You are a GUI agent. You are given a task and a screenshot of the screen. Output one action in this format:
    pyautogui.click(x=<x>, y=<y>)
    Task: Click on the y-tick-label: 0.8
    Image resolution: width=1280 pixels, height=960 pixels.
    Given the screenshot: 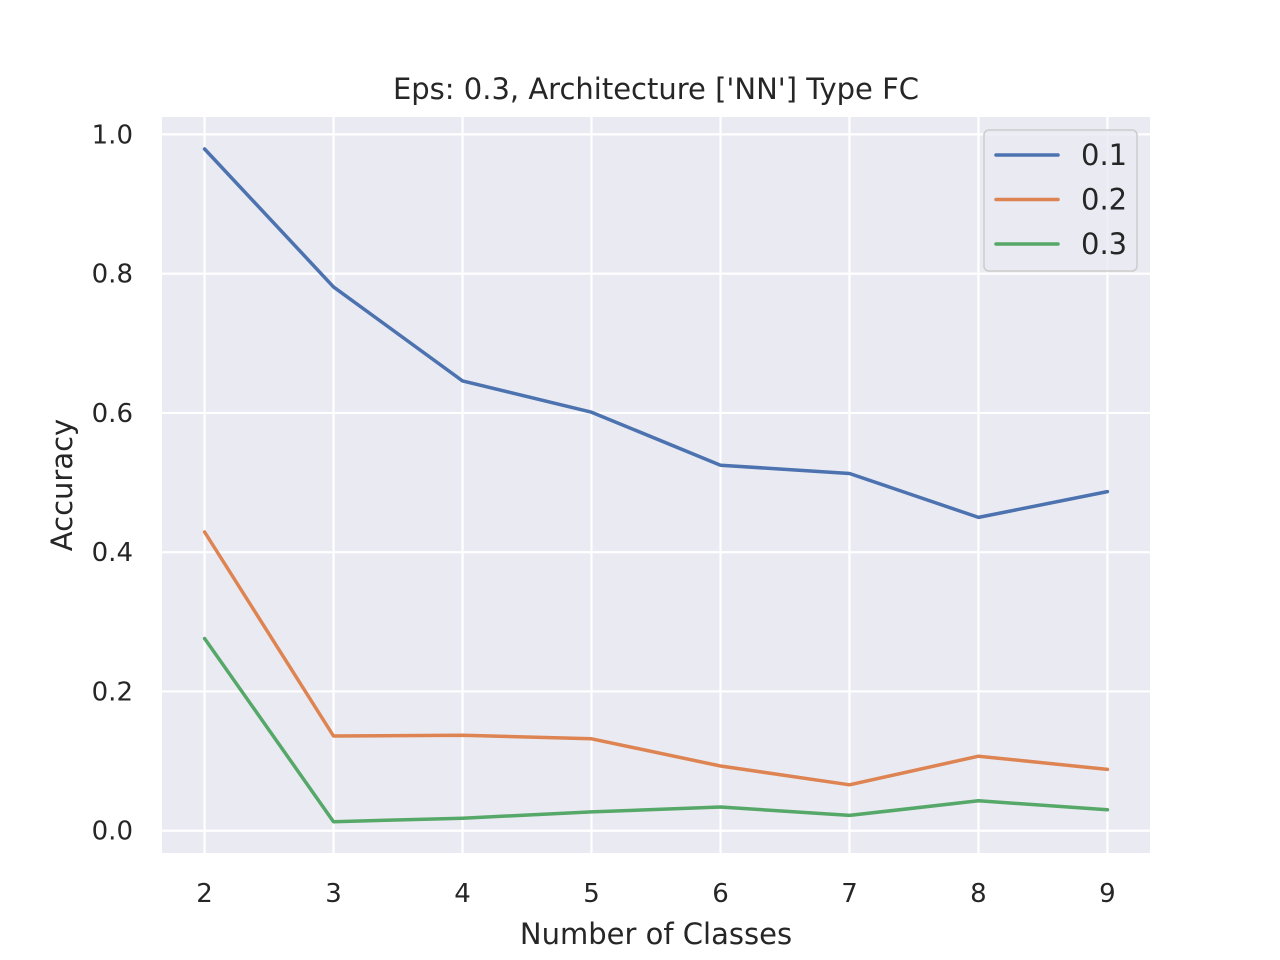 What is the action you would take?
    pyautogui.click(x=112, y=275)
    